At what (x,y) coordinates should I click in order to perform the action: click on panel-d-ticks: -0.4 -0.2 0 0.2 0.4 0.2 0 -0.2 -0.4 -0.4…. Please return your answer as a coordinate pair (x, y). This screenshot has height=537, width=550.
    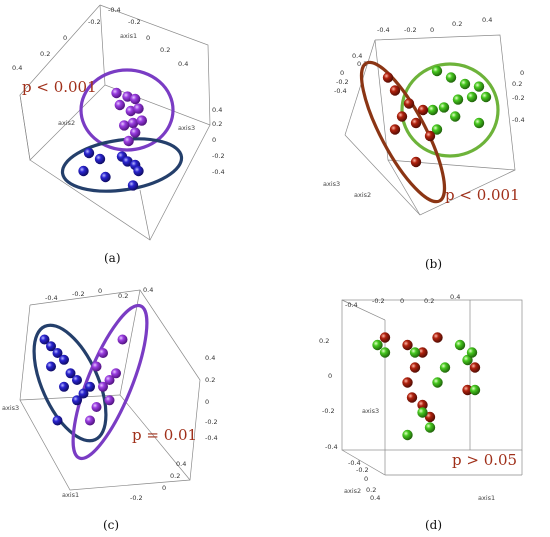
    Looking at the image, I should click on (407, 397).